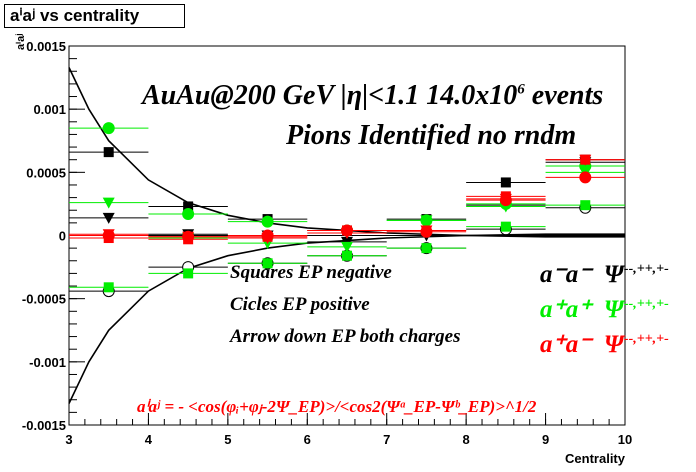 This screenshot has width=696, height=472. What do you see at coordinates (604, 274) in the screenshot?
I see `legend-pair-minus-minus: a⁻a⁻ Ψ--,++,+-` at bounding box center [604, 274].